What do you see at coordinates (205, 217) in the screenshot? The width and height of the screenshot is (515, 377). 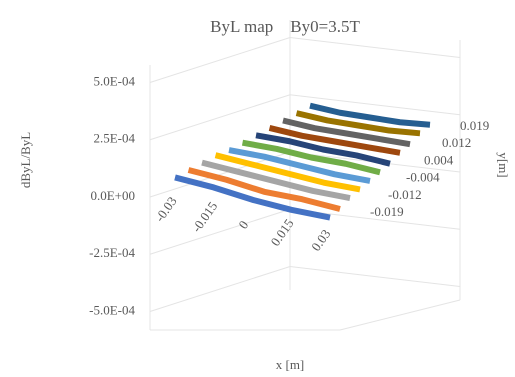 I see `x-tick-label: -0.015` at bounding box center [205, 217].